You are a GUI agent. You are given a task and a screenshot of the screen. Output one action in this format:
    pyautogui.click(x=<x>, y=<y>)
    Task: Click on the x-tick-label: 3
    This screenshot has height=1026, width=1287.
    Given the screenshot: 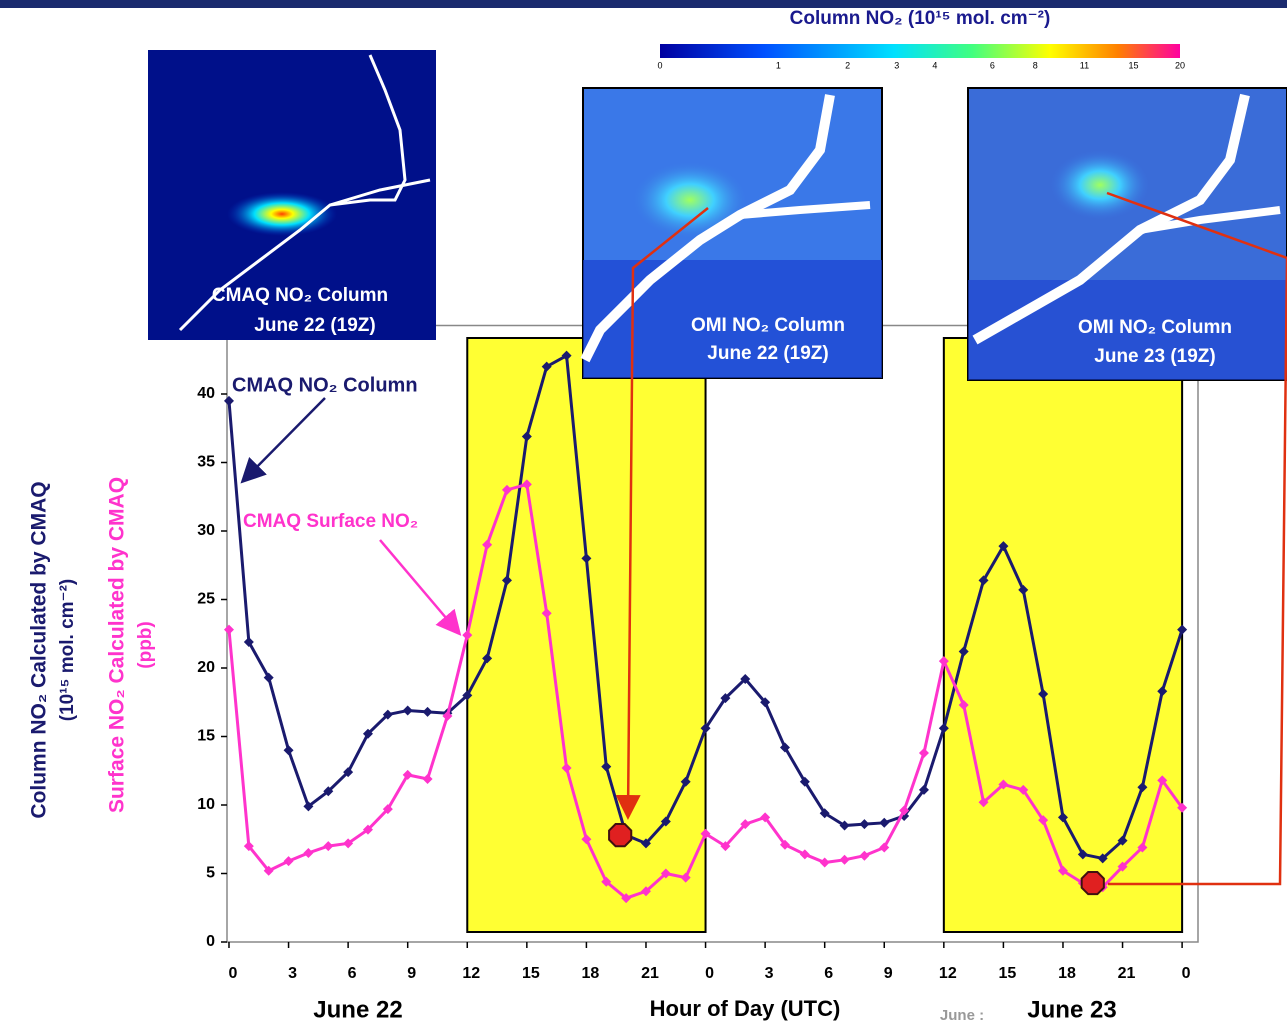 What is the action you would take?
    pyautogui.click(x=769, y=973)
    